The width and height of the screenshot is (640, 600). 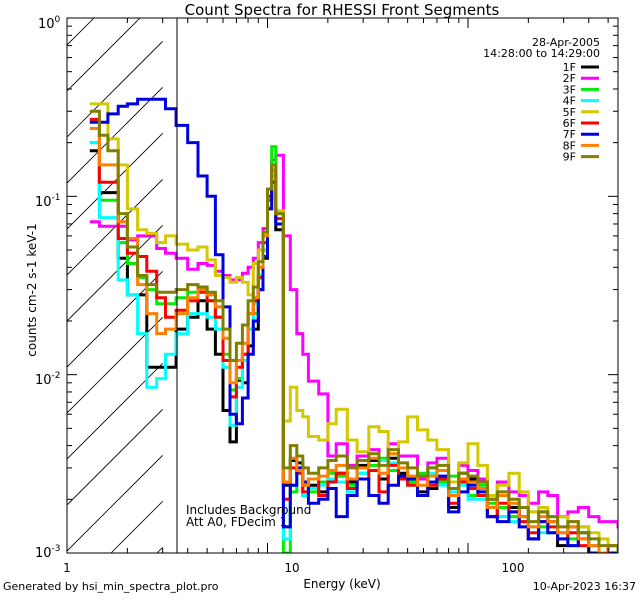 What do you see at coordinates (236, 522) in the screenshot?
I see `annotation-attenuator: Att A0, FDecim 1` at bounding box center [236, 522].